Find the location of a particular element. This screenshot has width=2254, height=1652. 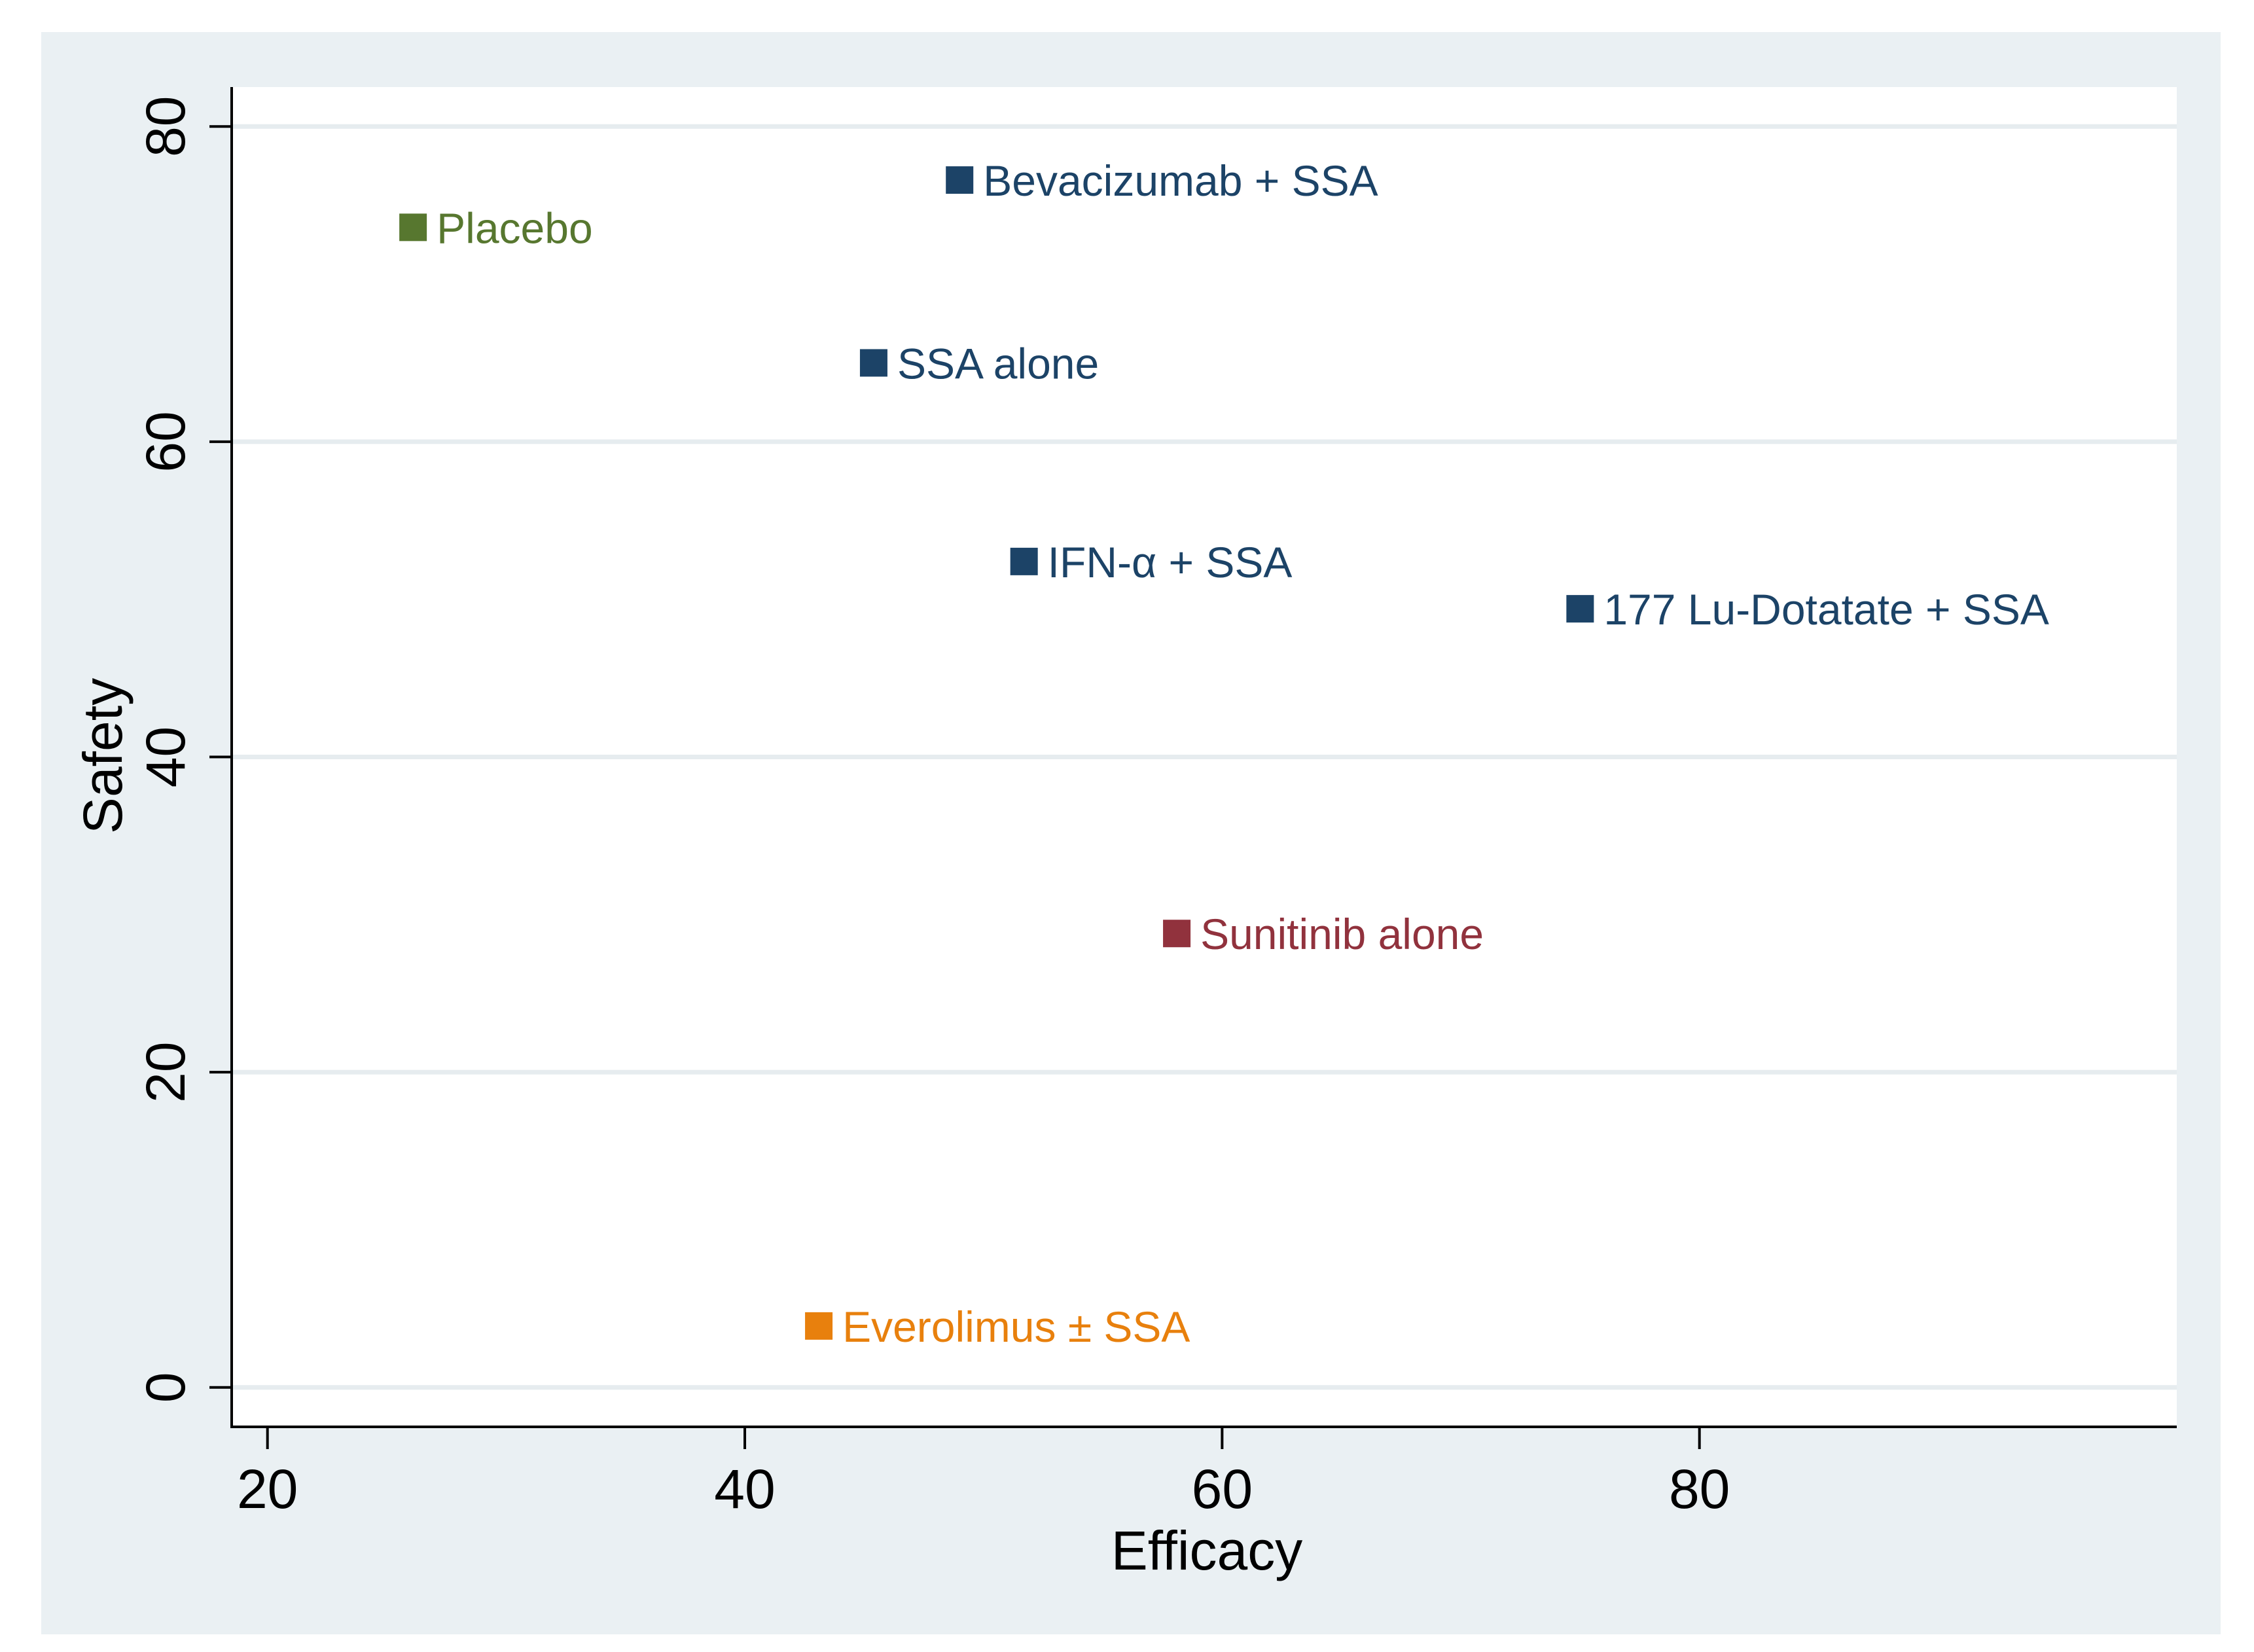

data-point-label: SSA alone is located at coordinates (998, 363).